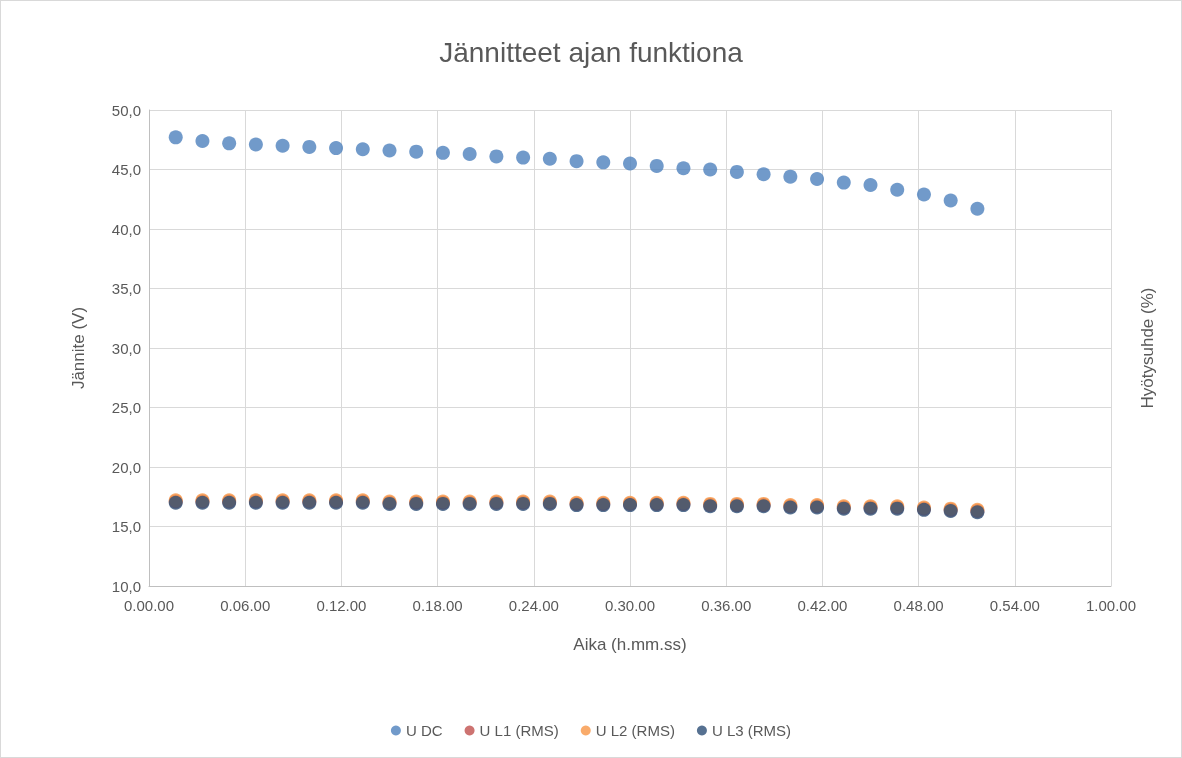 The height and width of the screenshot is (758, 1182). I want to click on legend-label: U DC, so click(424, 730).